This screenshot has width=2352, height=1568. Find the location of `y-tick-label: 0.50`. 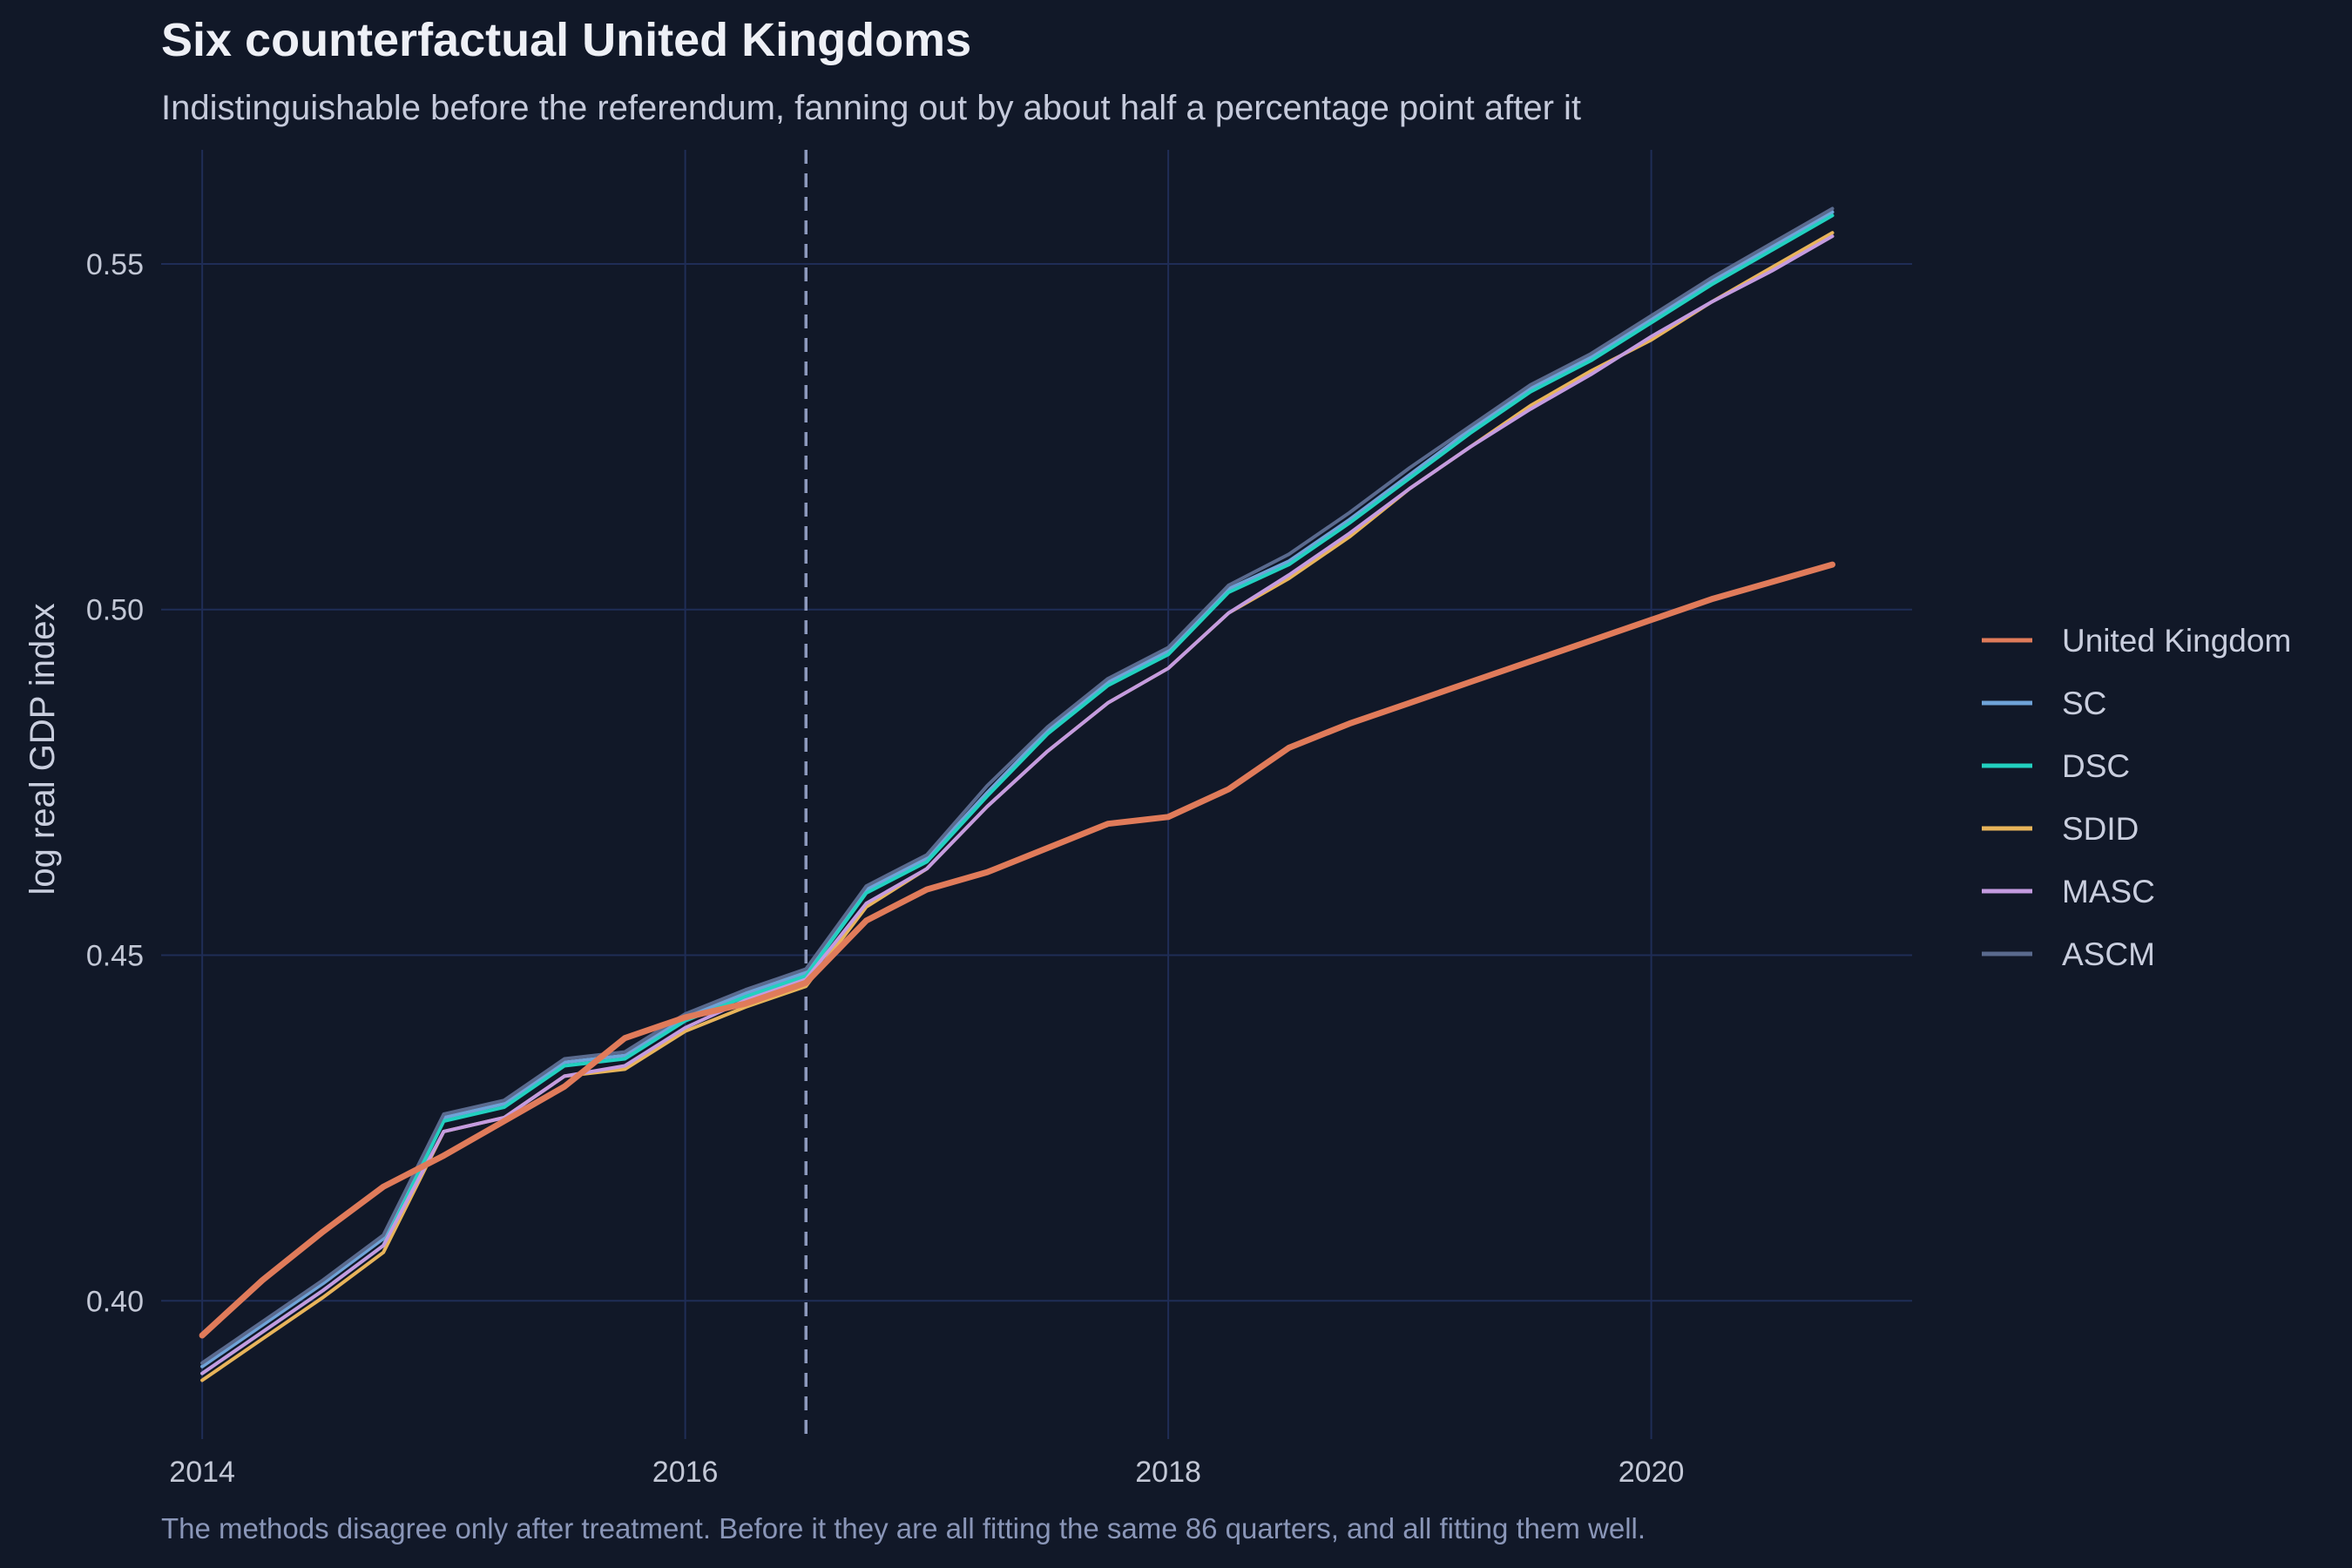

y-tick-label: 0.50 is located at coordinates (115, 610).